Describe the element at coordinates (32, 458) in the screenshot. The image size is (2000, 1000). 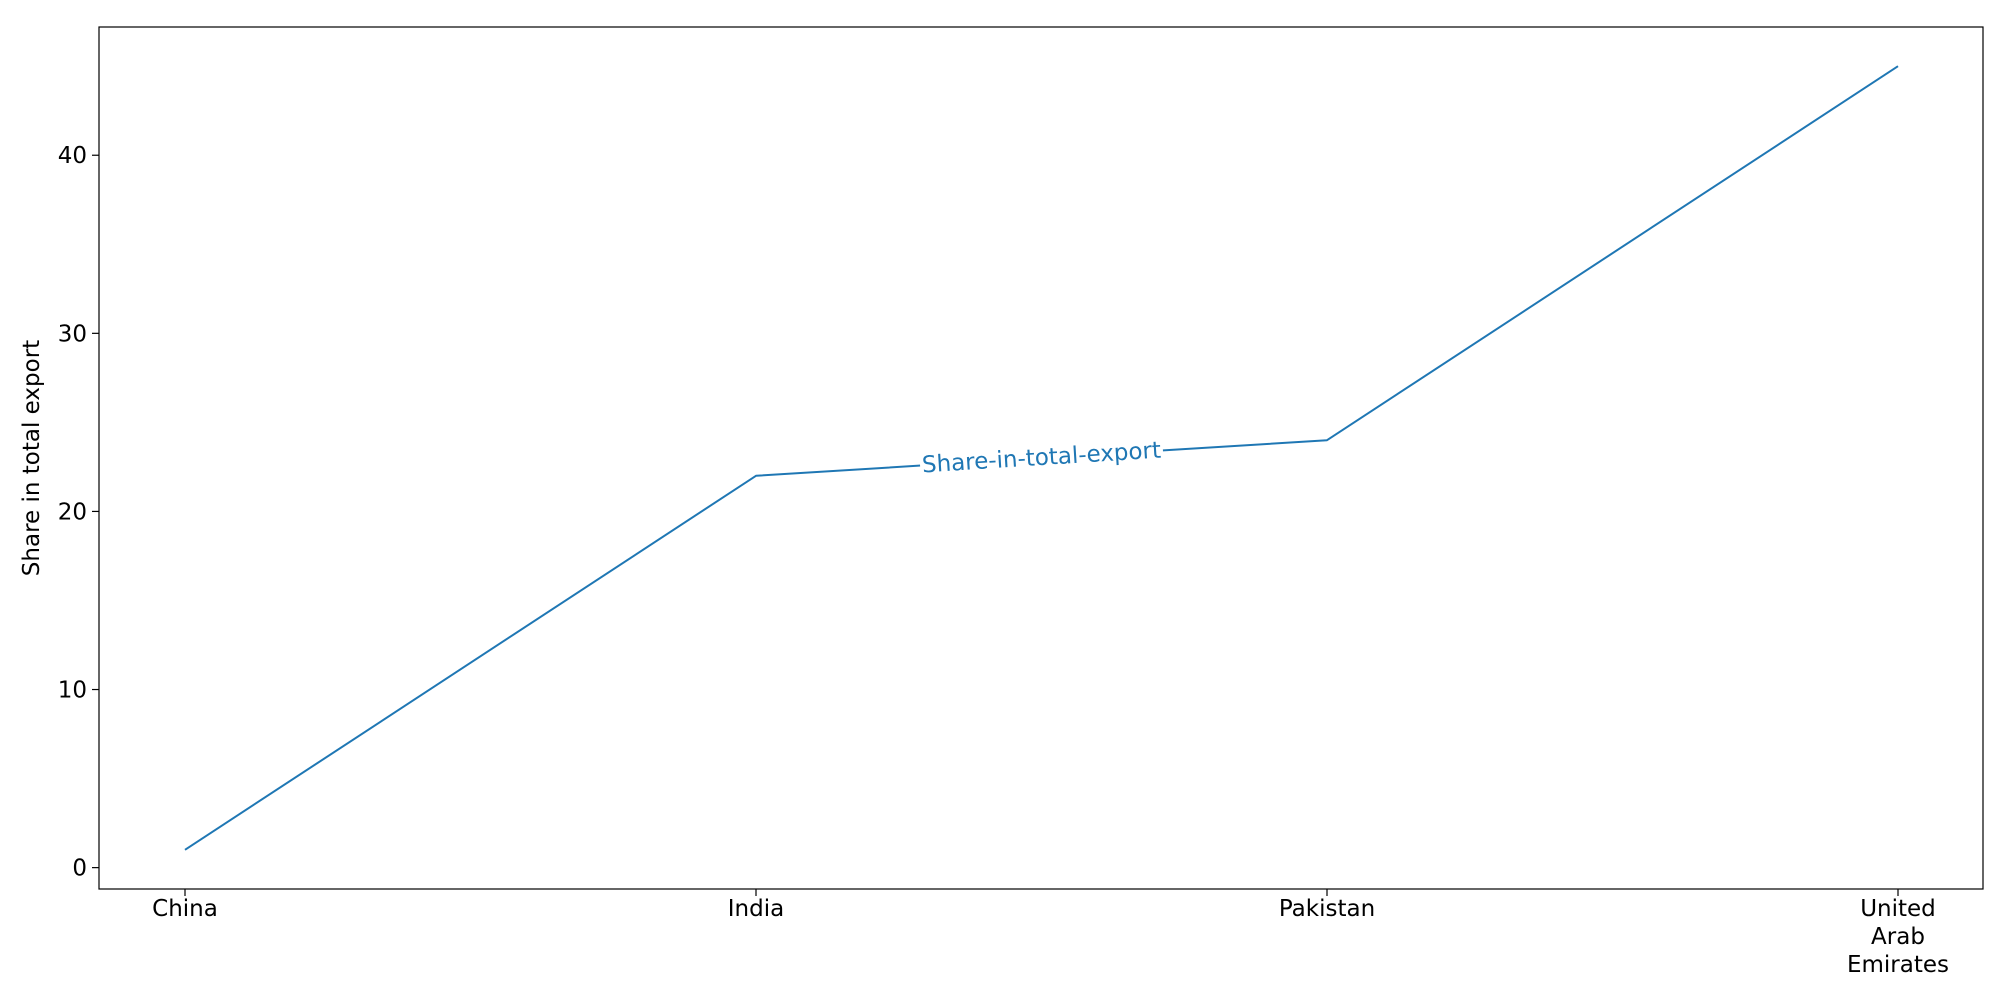
I see `y-axis-title: Share in total export` at that location.